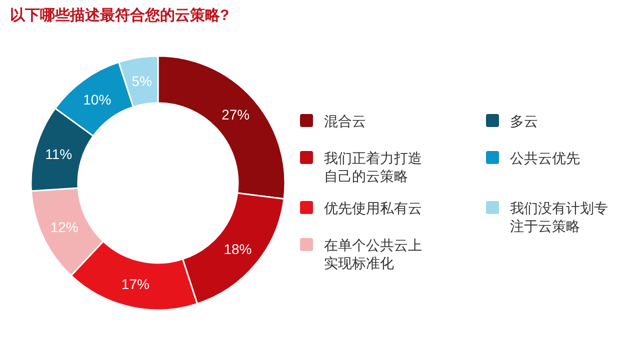 The width and height of the screenshot is (640, 338). I want to click on legend-label: 在单个公共云上实现标准化, so click(373, 254).